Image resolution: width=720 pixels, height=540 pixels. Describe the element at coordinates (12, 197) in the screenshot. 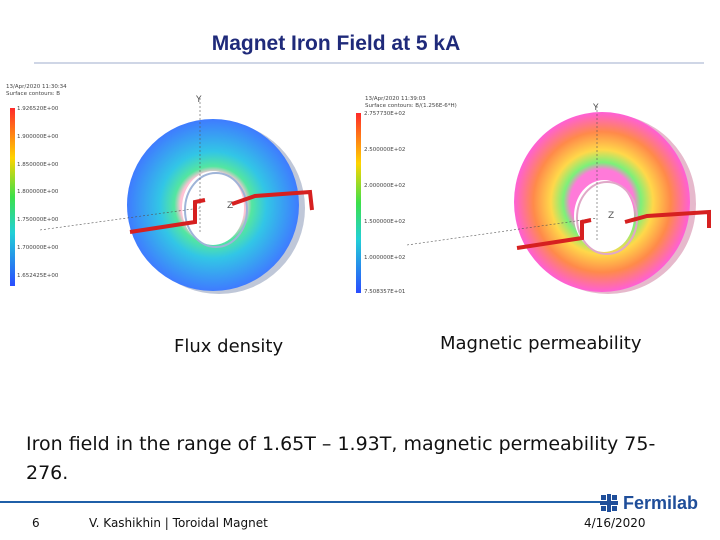

I see `left-color-scale` at that location.